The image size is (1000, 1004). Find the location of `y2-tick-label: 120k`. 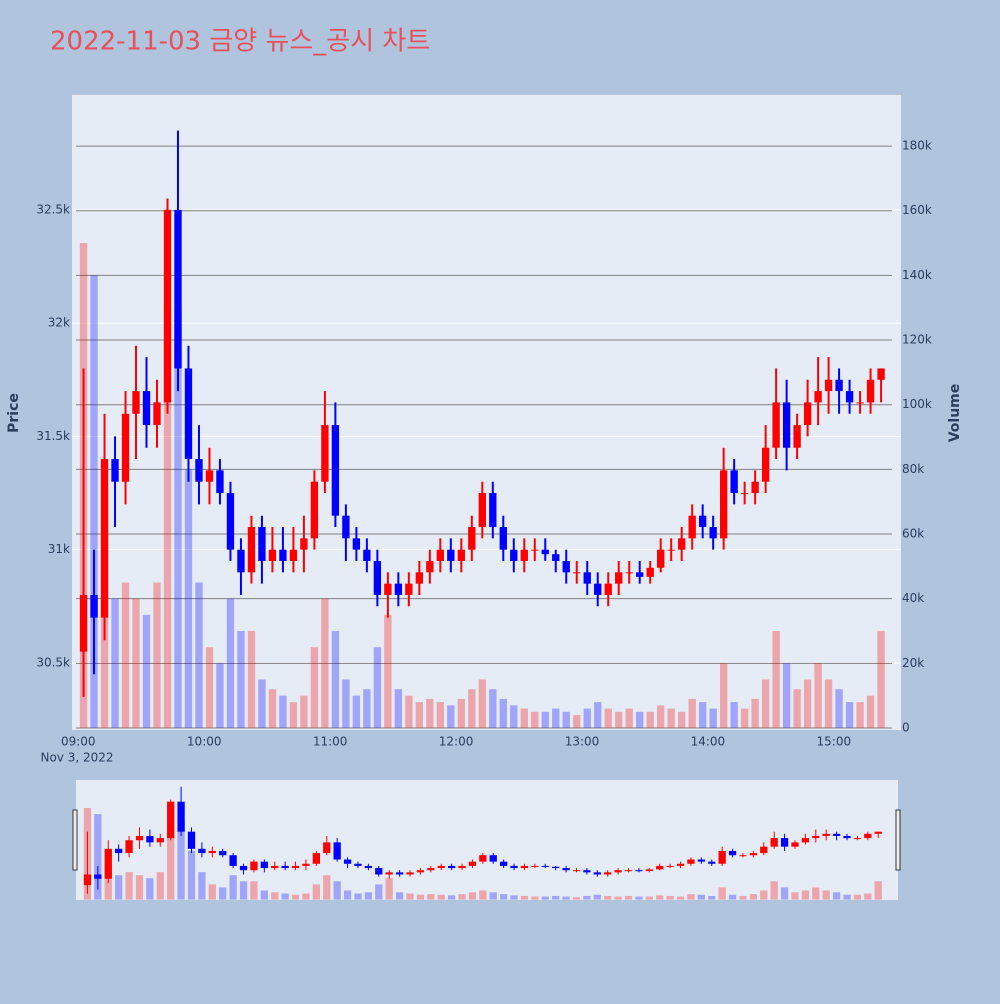

y2-tick-label: 120k is located at coordinates (917, 340).